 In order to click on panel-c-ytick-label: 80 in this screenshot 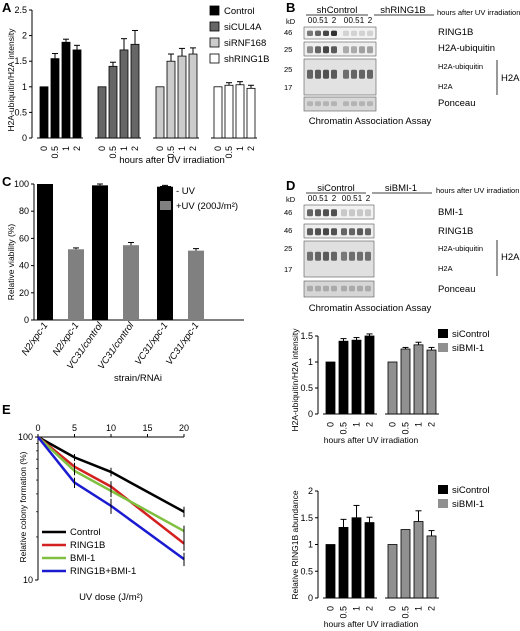, I will do `click(24, 211)`.